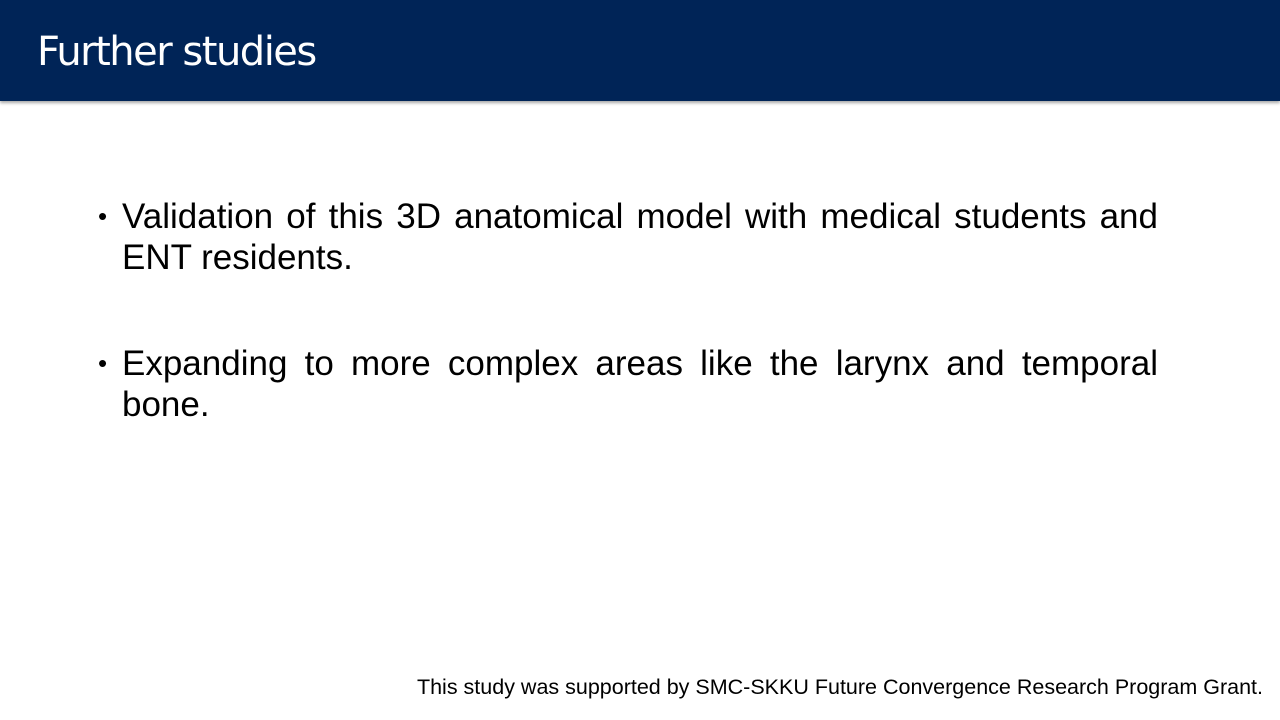 Image resolution: width=1280 pixels, height=720 pixels. Describe the element at coordinates (177, 52) in the screenshot. I see `slide-title: Further studies` at that location.